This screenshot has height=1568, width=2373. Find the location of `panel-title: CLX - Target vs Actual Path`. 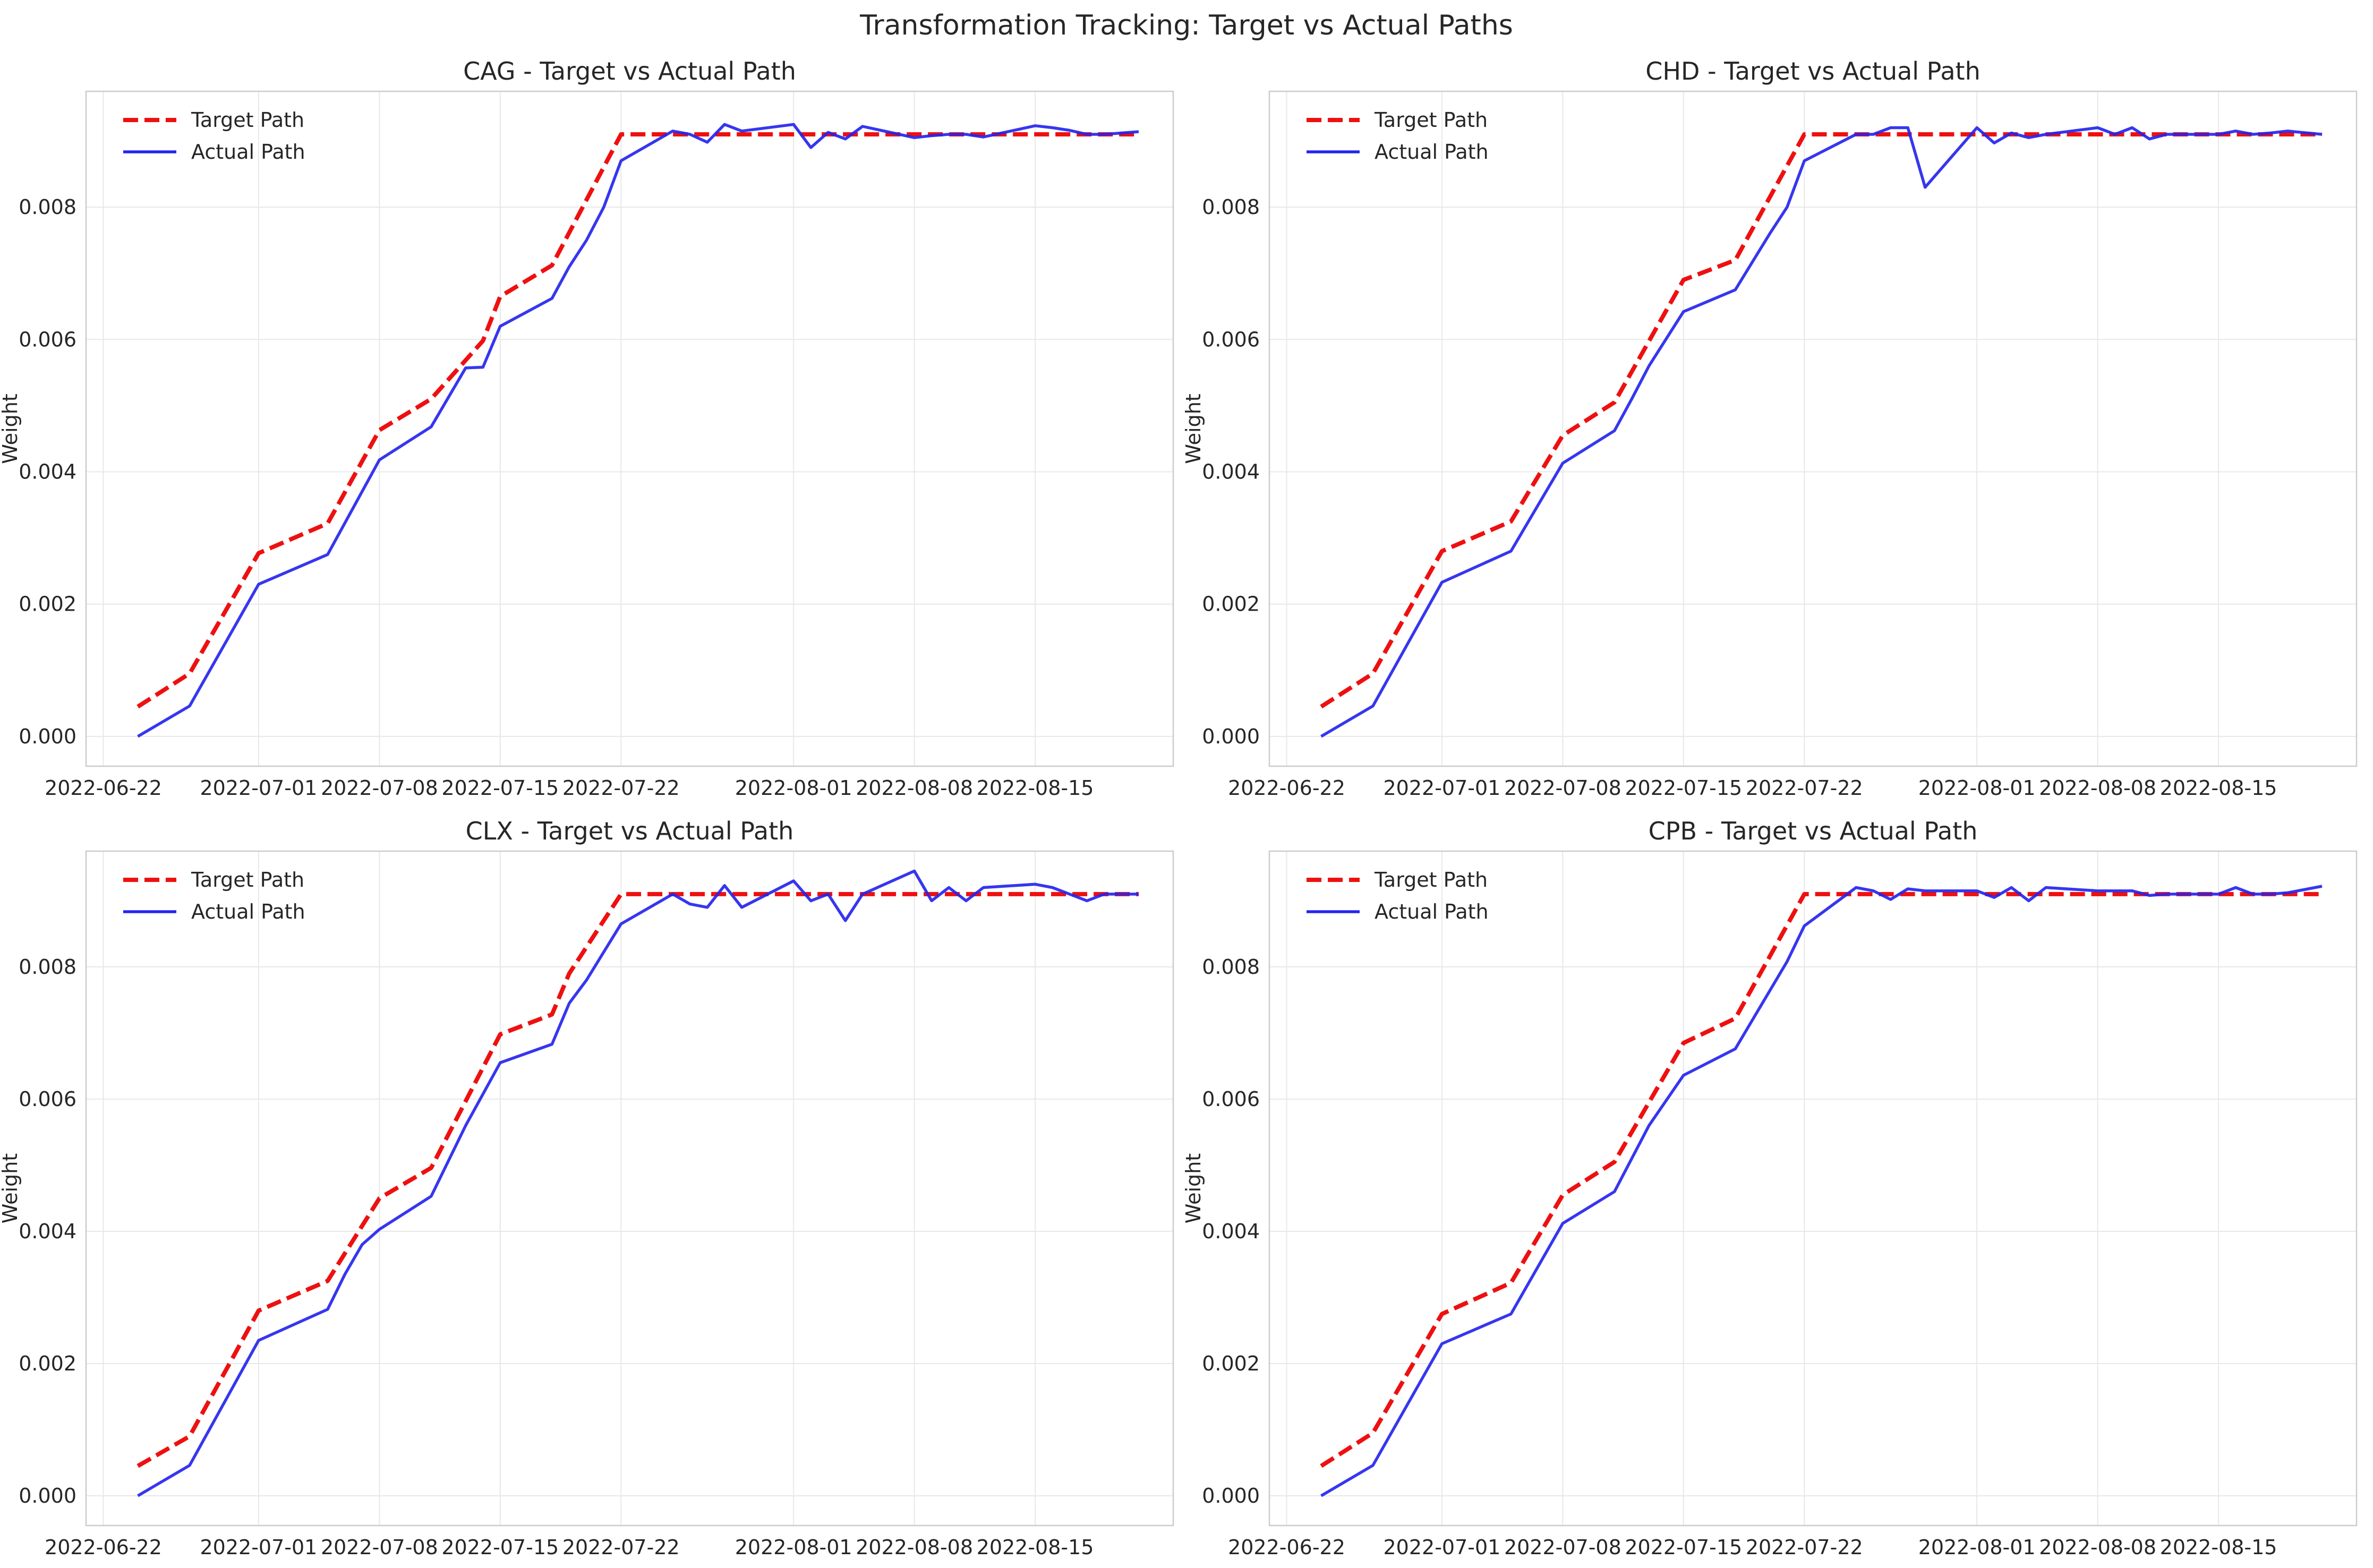

panel-title: CLX - Target vs Actual Path is located at coordinates (630, 831).